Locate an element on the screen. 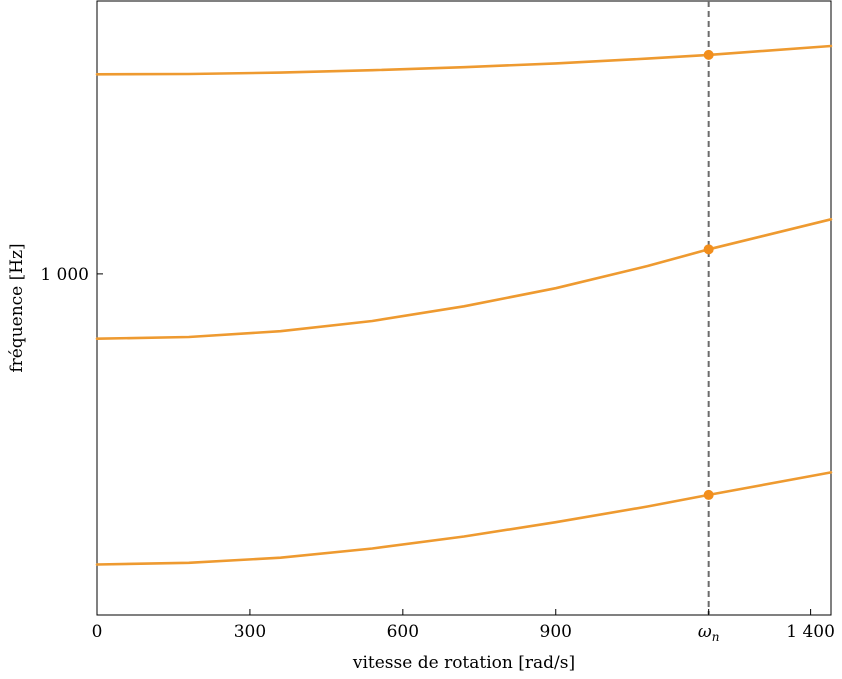 The height and width of the screenshot is (679, 842). x-tick-label-4: ωn is located at coordinates (709, 633).